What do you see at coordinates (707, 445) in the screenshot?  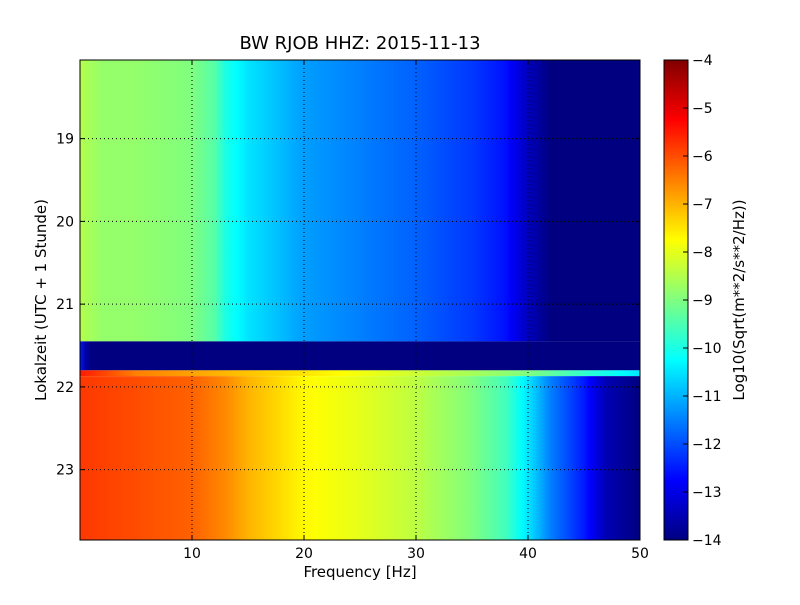 I see `colorbar-tick-label: −12` at bounding box center [707, 445].